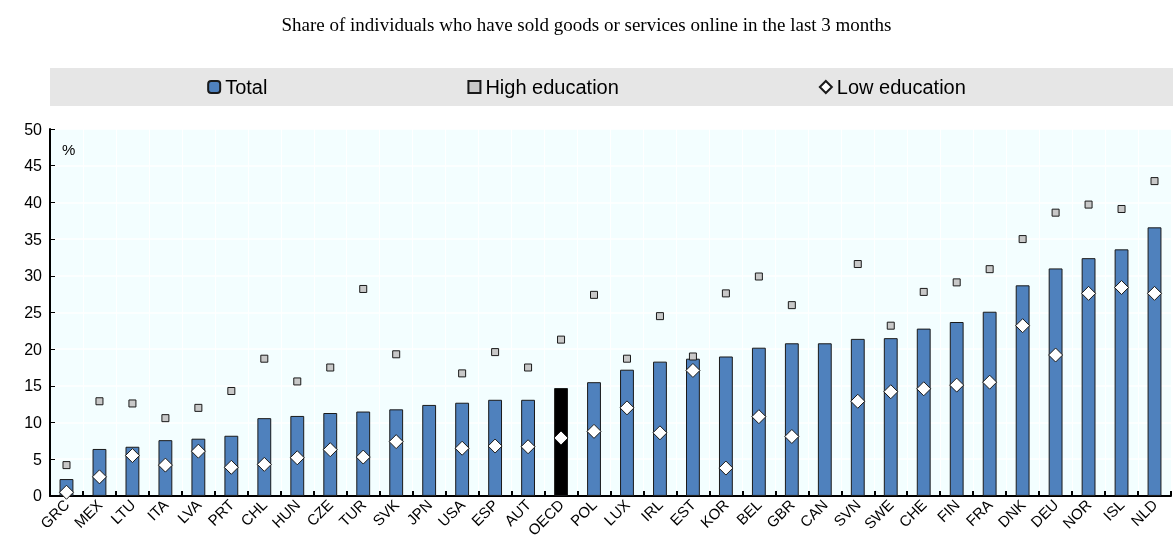  I want to click on legend-label: Total, so click(246, 87).